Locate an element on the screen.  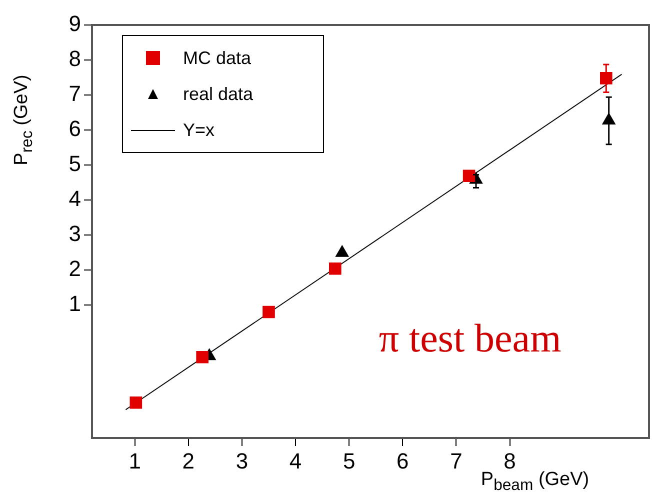
x-tick-label: 5 is located at coordinates (349, 461).